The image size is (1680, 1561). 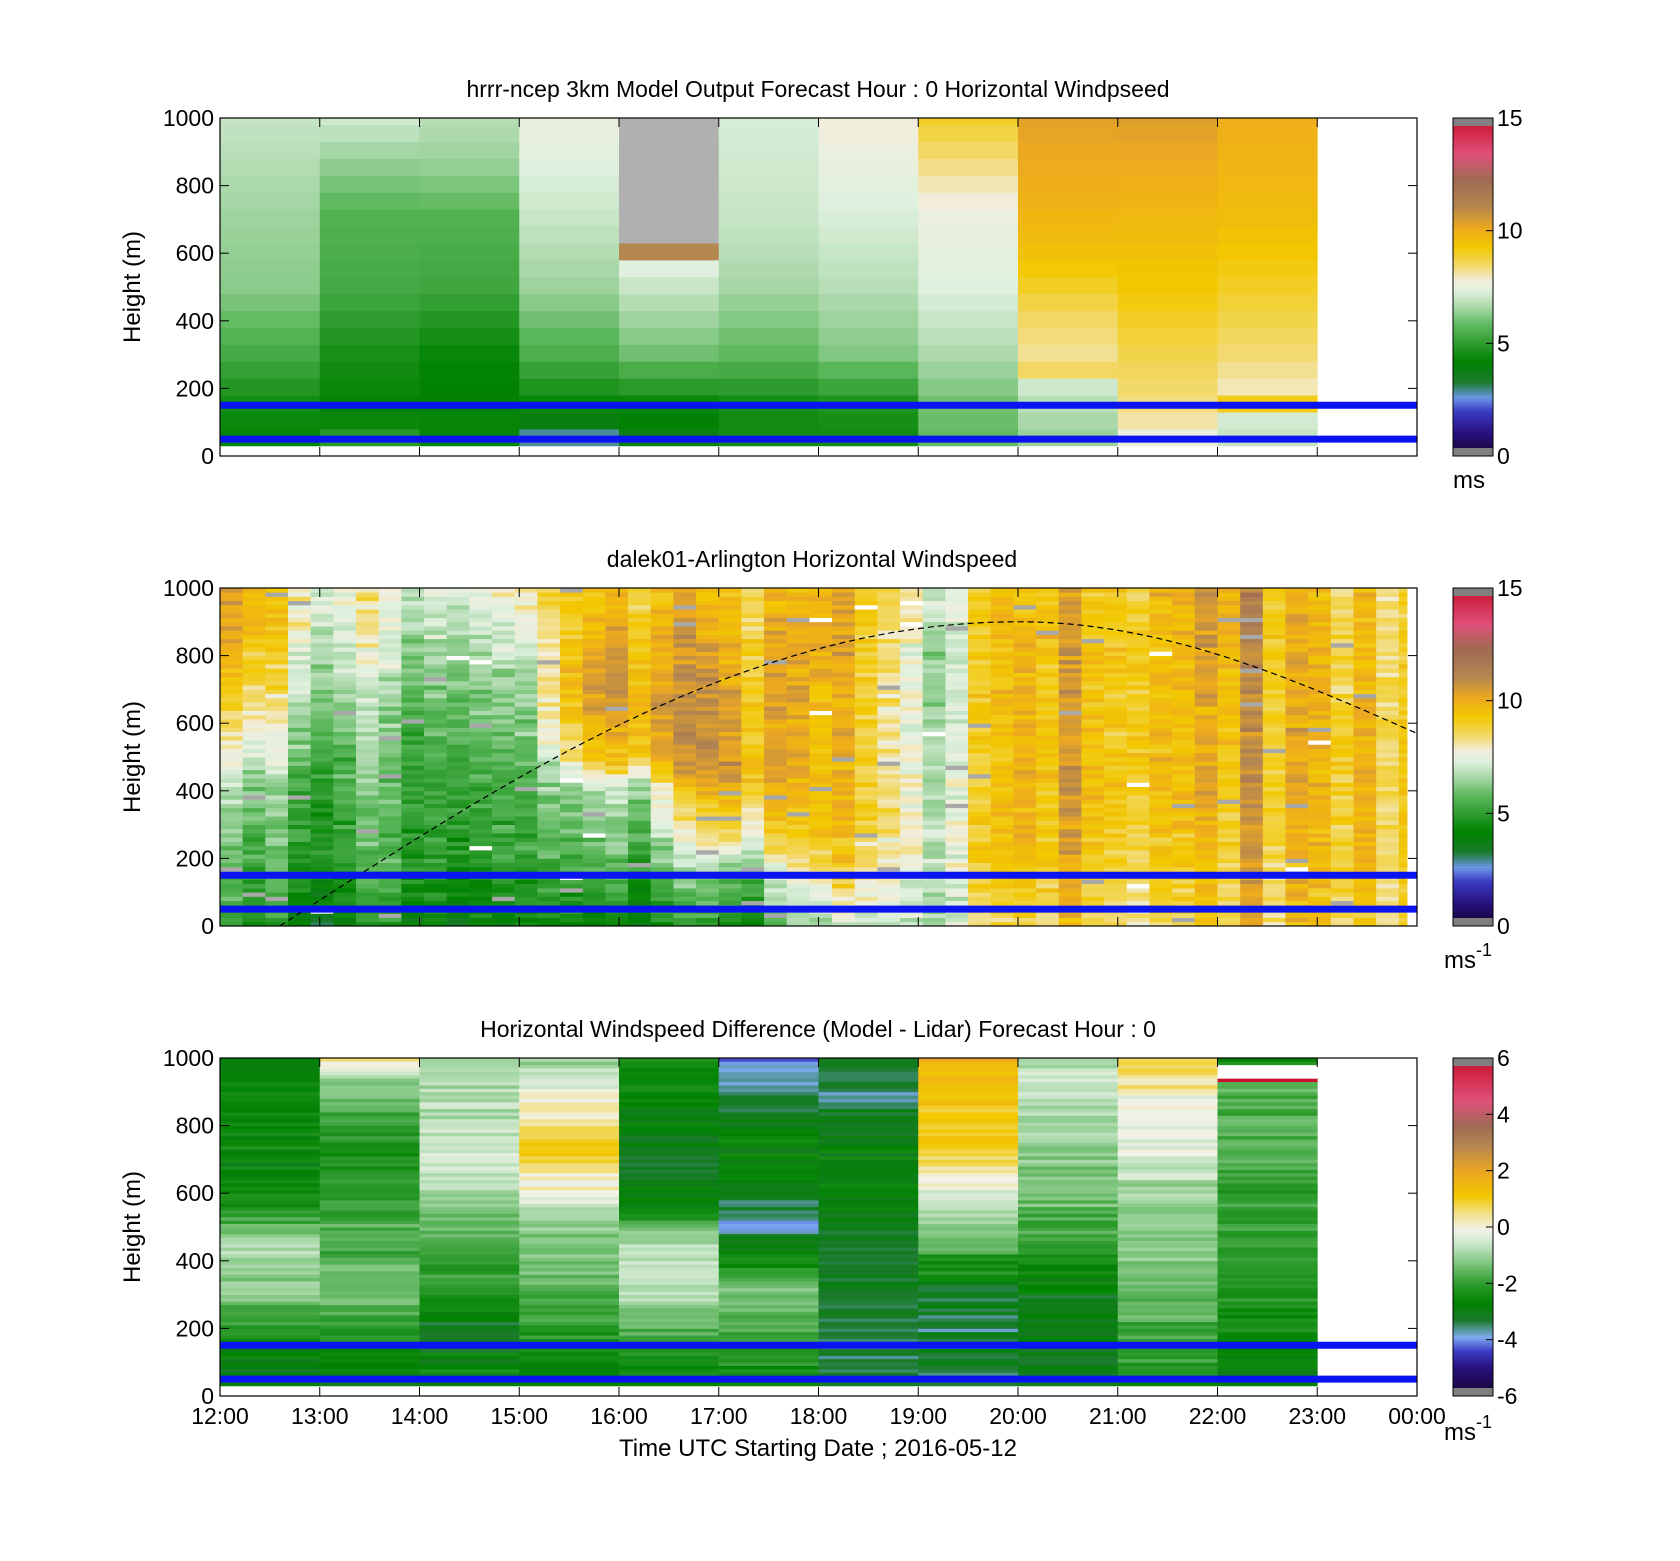 I want to click on panel1-reference-lines, so click(x=818, y=422).